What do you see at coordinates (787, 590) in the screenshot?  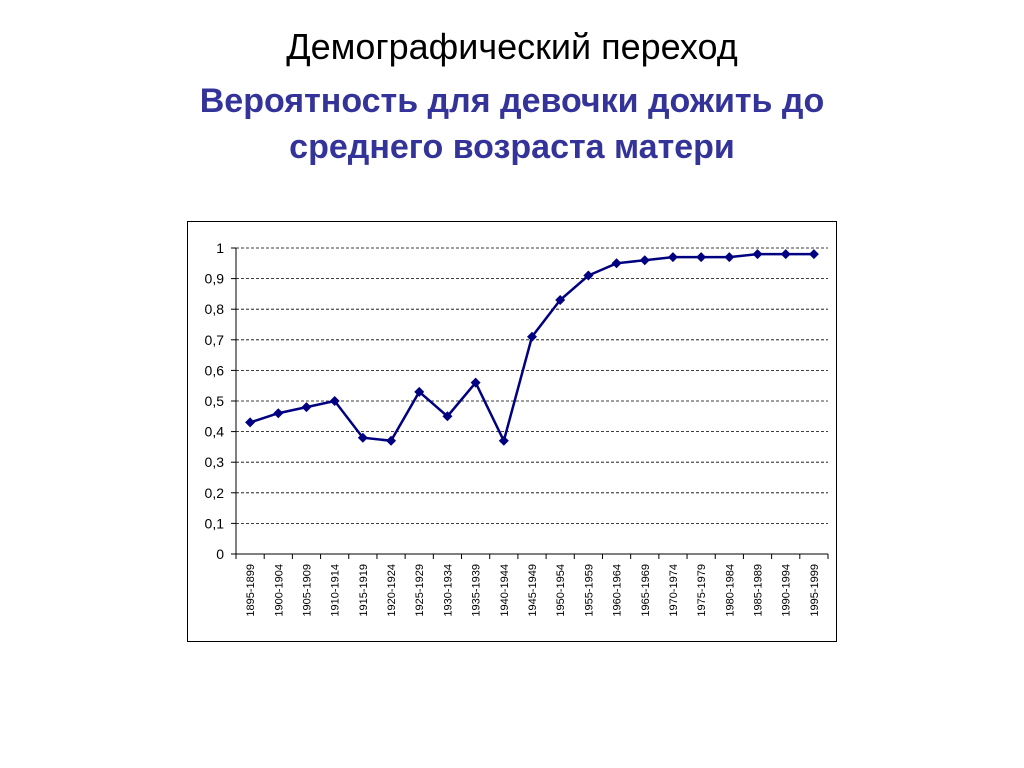 I see `x-tick-label: 1990-1994` at bounding box center [787, 590].